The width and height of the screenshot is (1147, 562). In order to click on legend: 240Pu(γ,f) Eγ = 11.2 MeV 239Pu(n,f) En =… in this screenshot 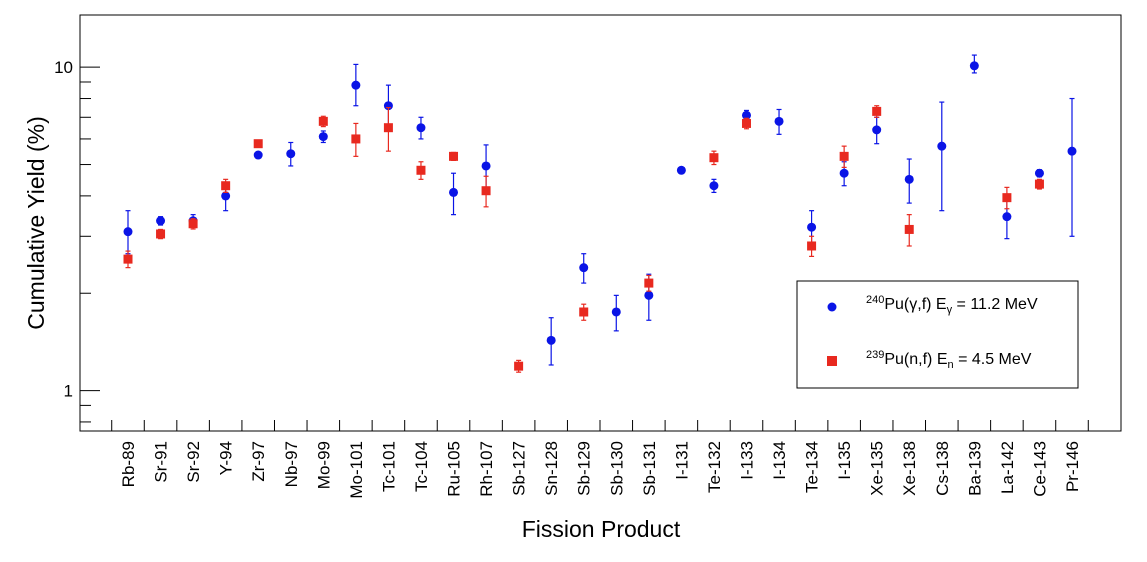, I will do `click(937, 334)`.